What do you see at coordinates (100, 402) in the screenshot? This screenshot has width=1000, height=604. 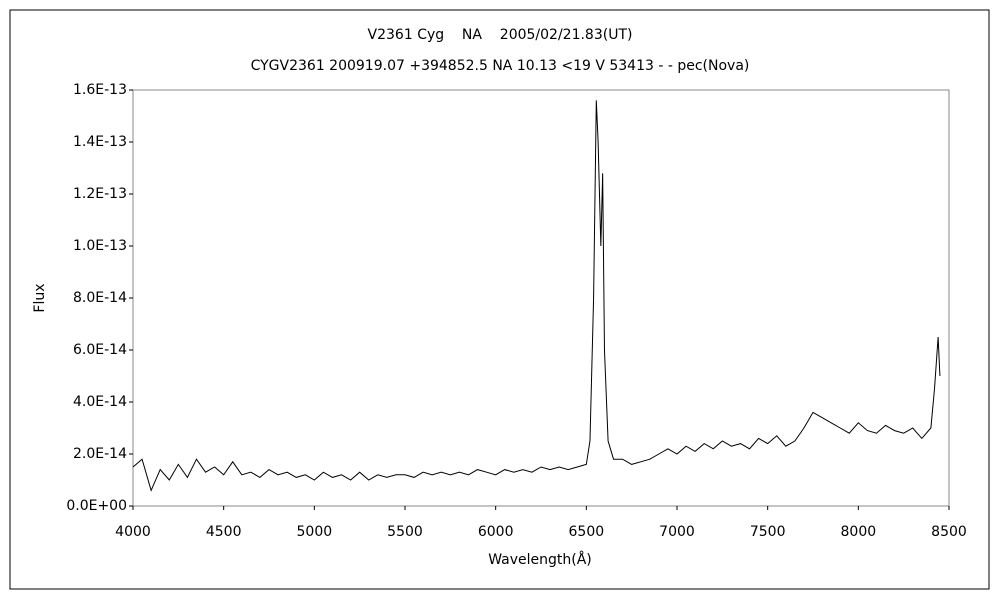 I see `y-tick-label: 4.0E-14` at bounding box center [100, 402].